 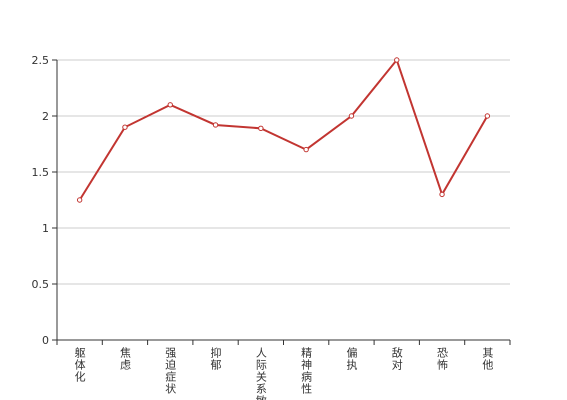 What do you see at coordinates (124, 359) in the screenshot?
I see `x-tick-label: 焦虑` at bounding box center [124, 359].